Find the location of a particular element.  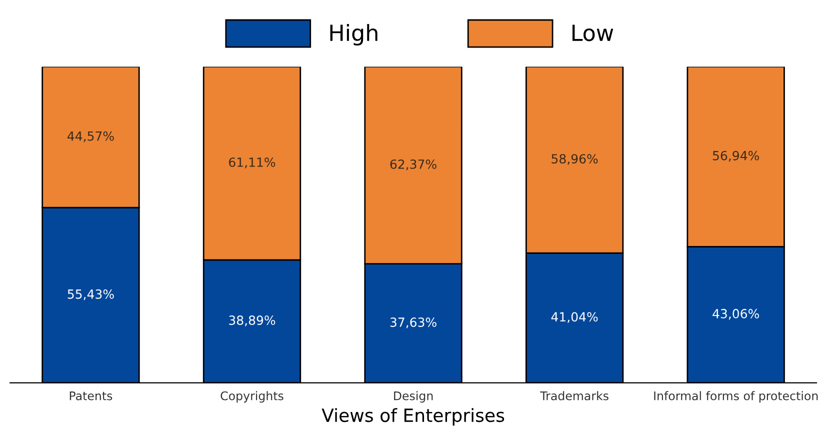

x-axis-title: Views of Enterprises is located at coordinates (413, 417).